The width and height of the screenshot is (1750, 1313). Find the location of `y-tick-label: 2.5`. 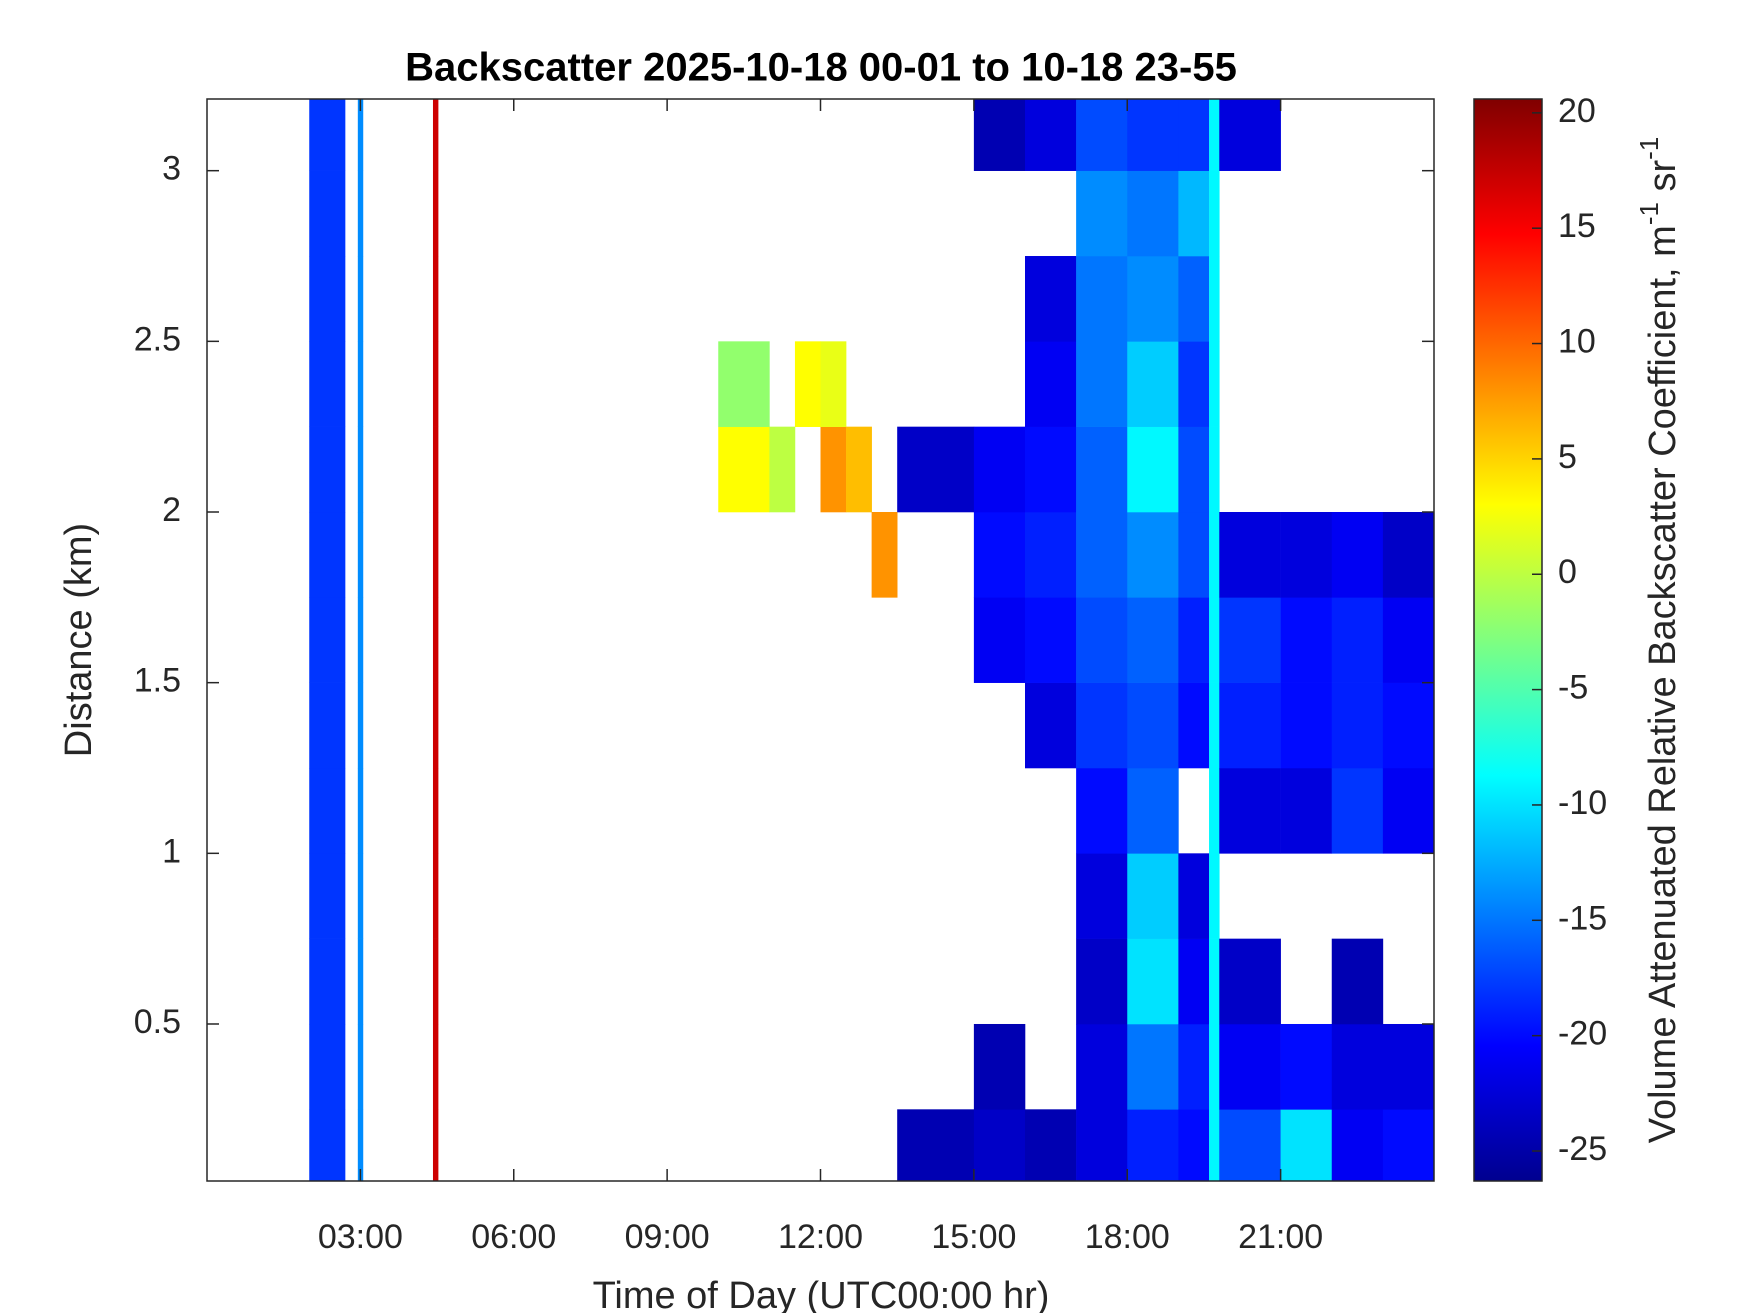

y-tick-label: 2.5 is located at coordinates (157, 339).